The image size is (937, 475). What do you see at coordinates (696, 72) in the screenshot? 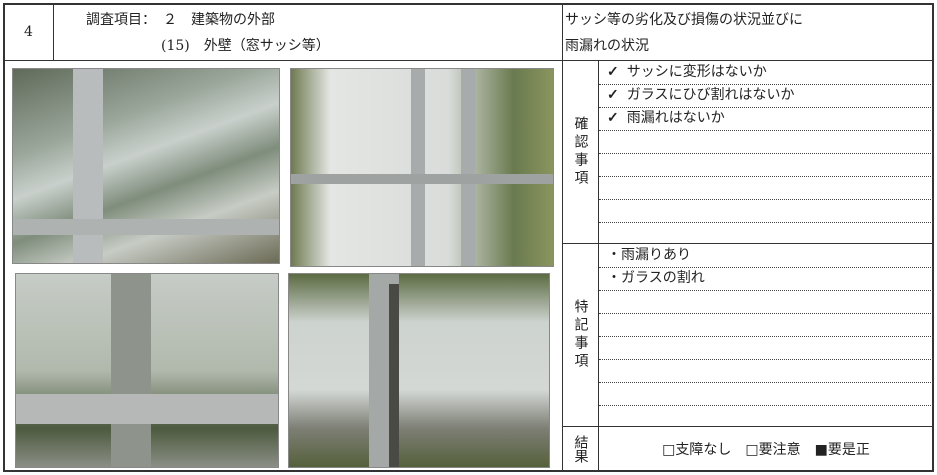
I see `check-text: サッシに変形はないか` at bounding box center [696, 72].